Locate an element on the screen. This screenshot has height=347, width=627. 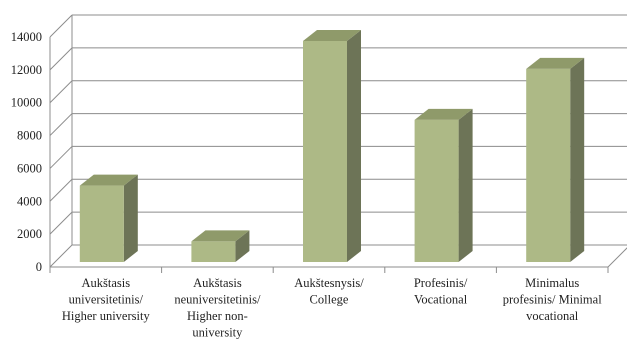
y-tick-label: 14000 is located at coordinates (26, 37).